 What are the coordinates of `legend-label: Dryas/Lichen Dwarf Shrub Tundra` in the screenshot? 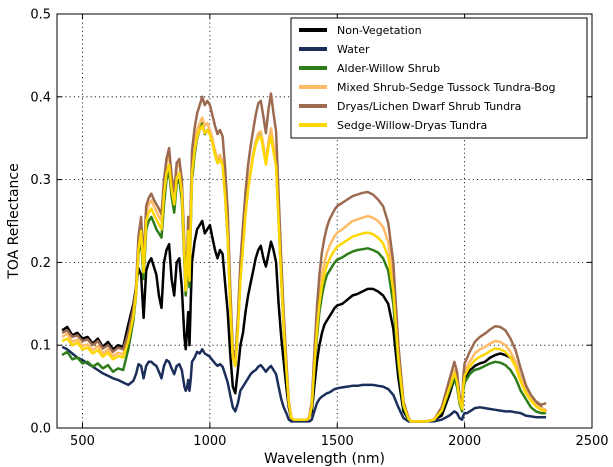 It's located at (429, 106).